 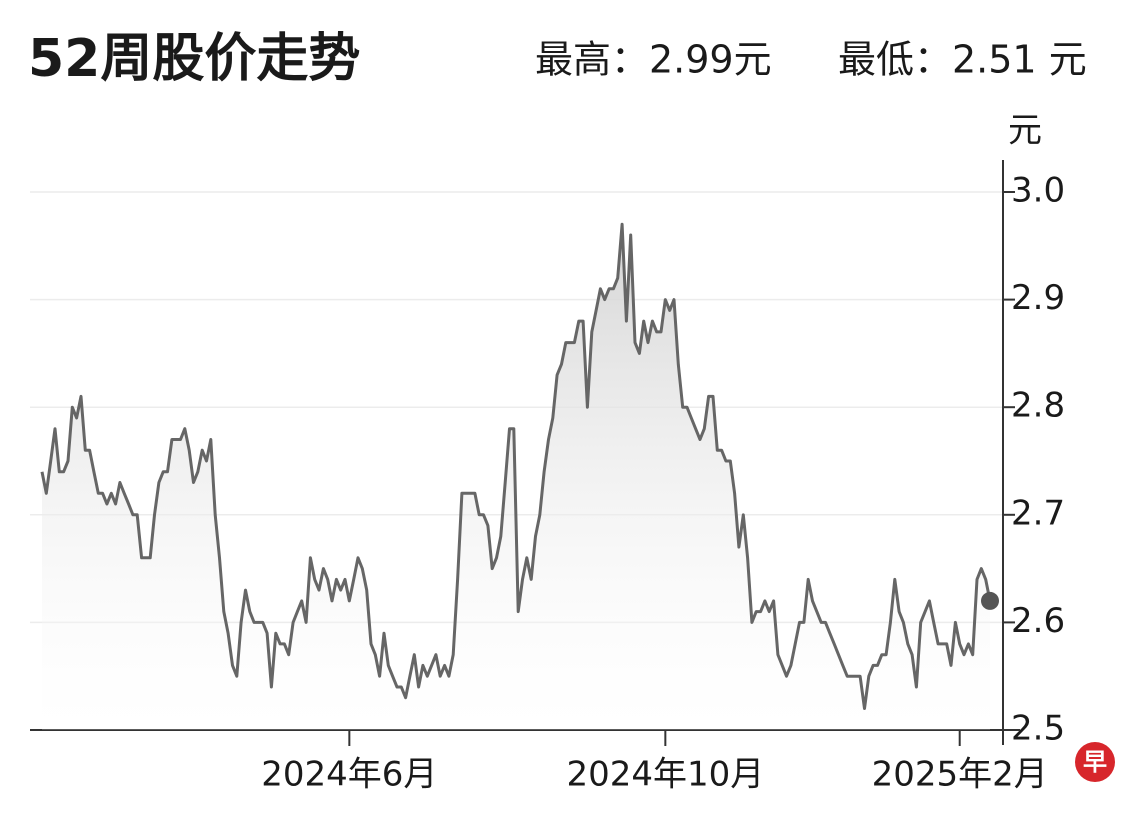 I want to click on subtitle-high: 最高：2.99元, so click(x=653, y=60).